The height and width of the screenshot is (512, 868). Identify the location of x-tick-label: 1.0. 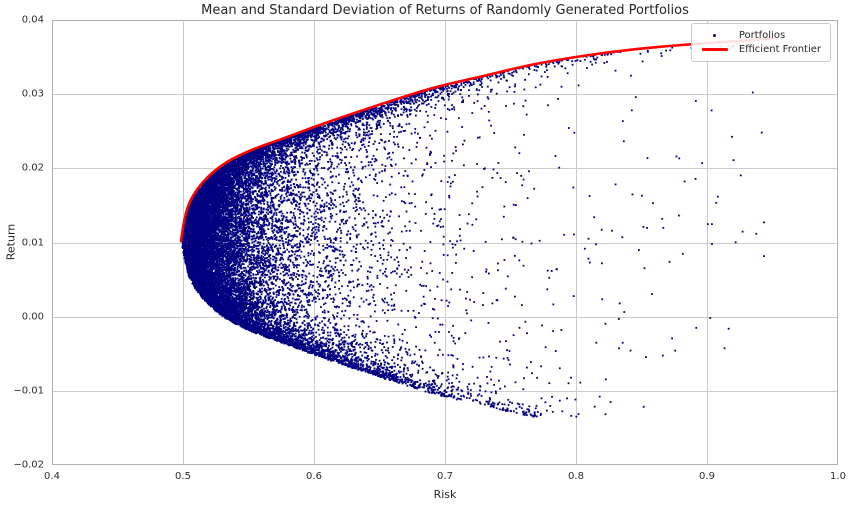
(838, 476).